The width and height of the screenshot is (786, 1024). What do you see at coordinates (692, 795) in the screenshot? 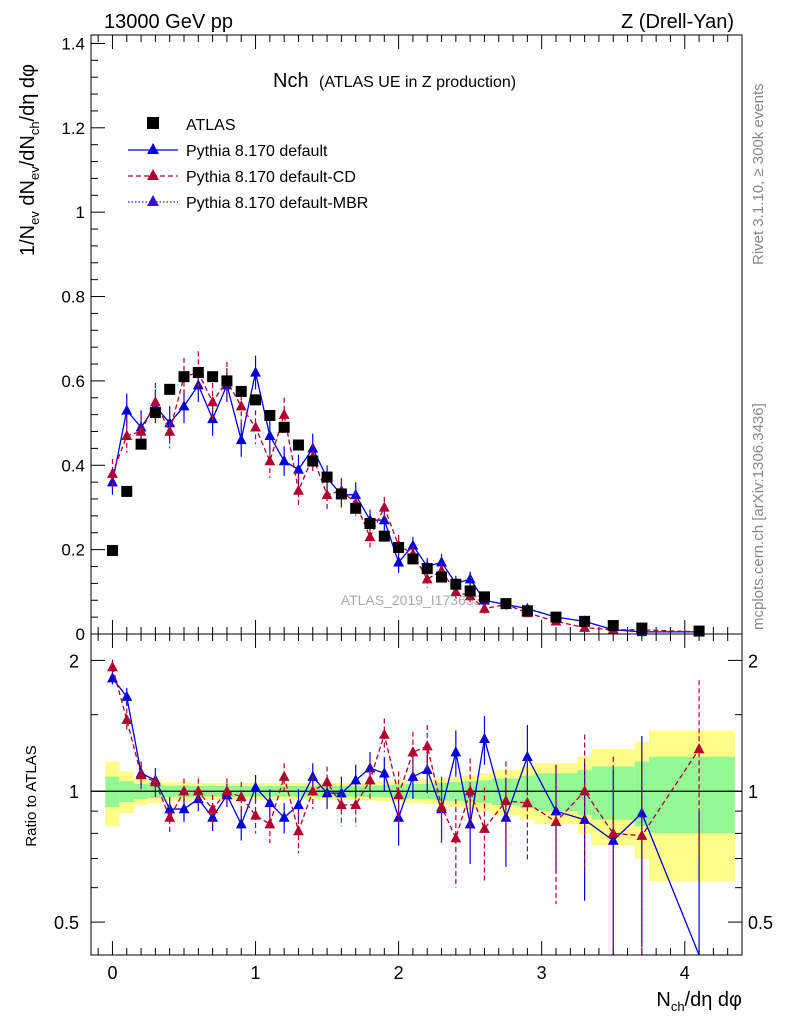
I see `ratio-band-stat` at bounding box center [692, 795].